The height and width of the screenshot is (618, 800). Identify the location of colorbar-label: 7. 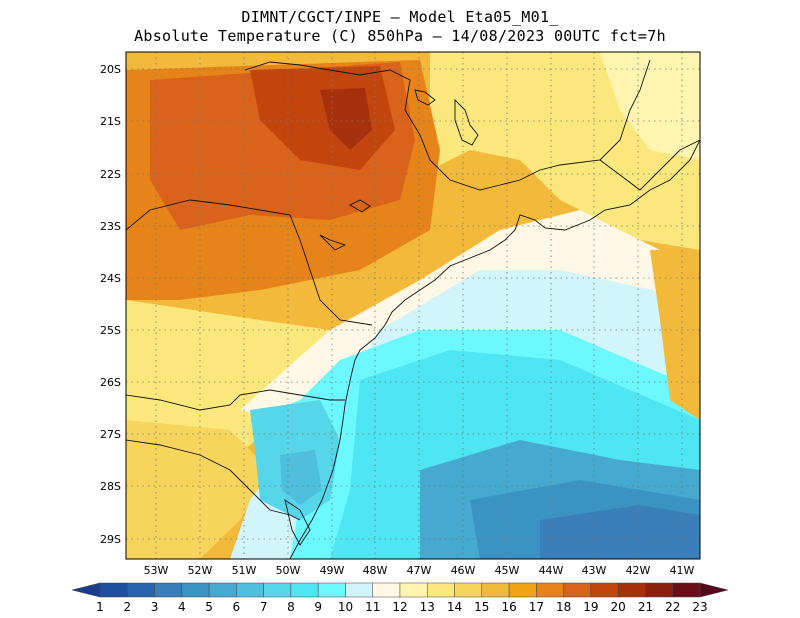
(264, 607).